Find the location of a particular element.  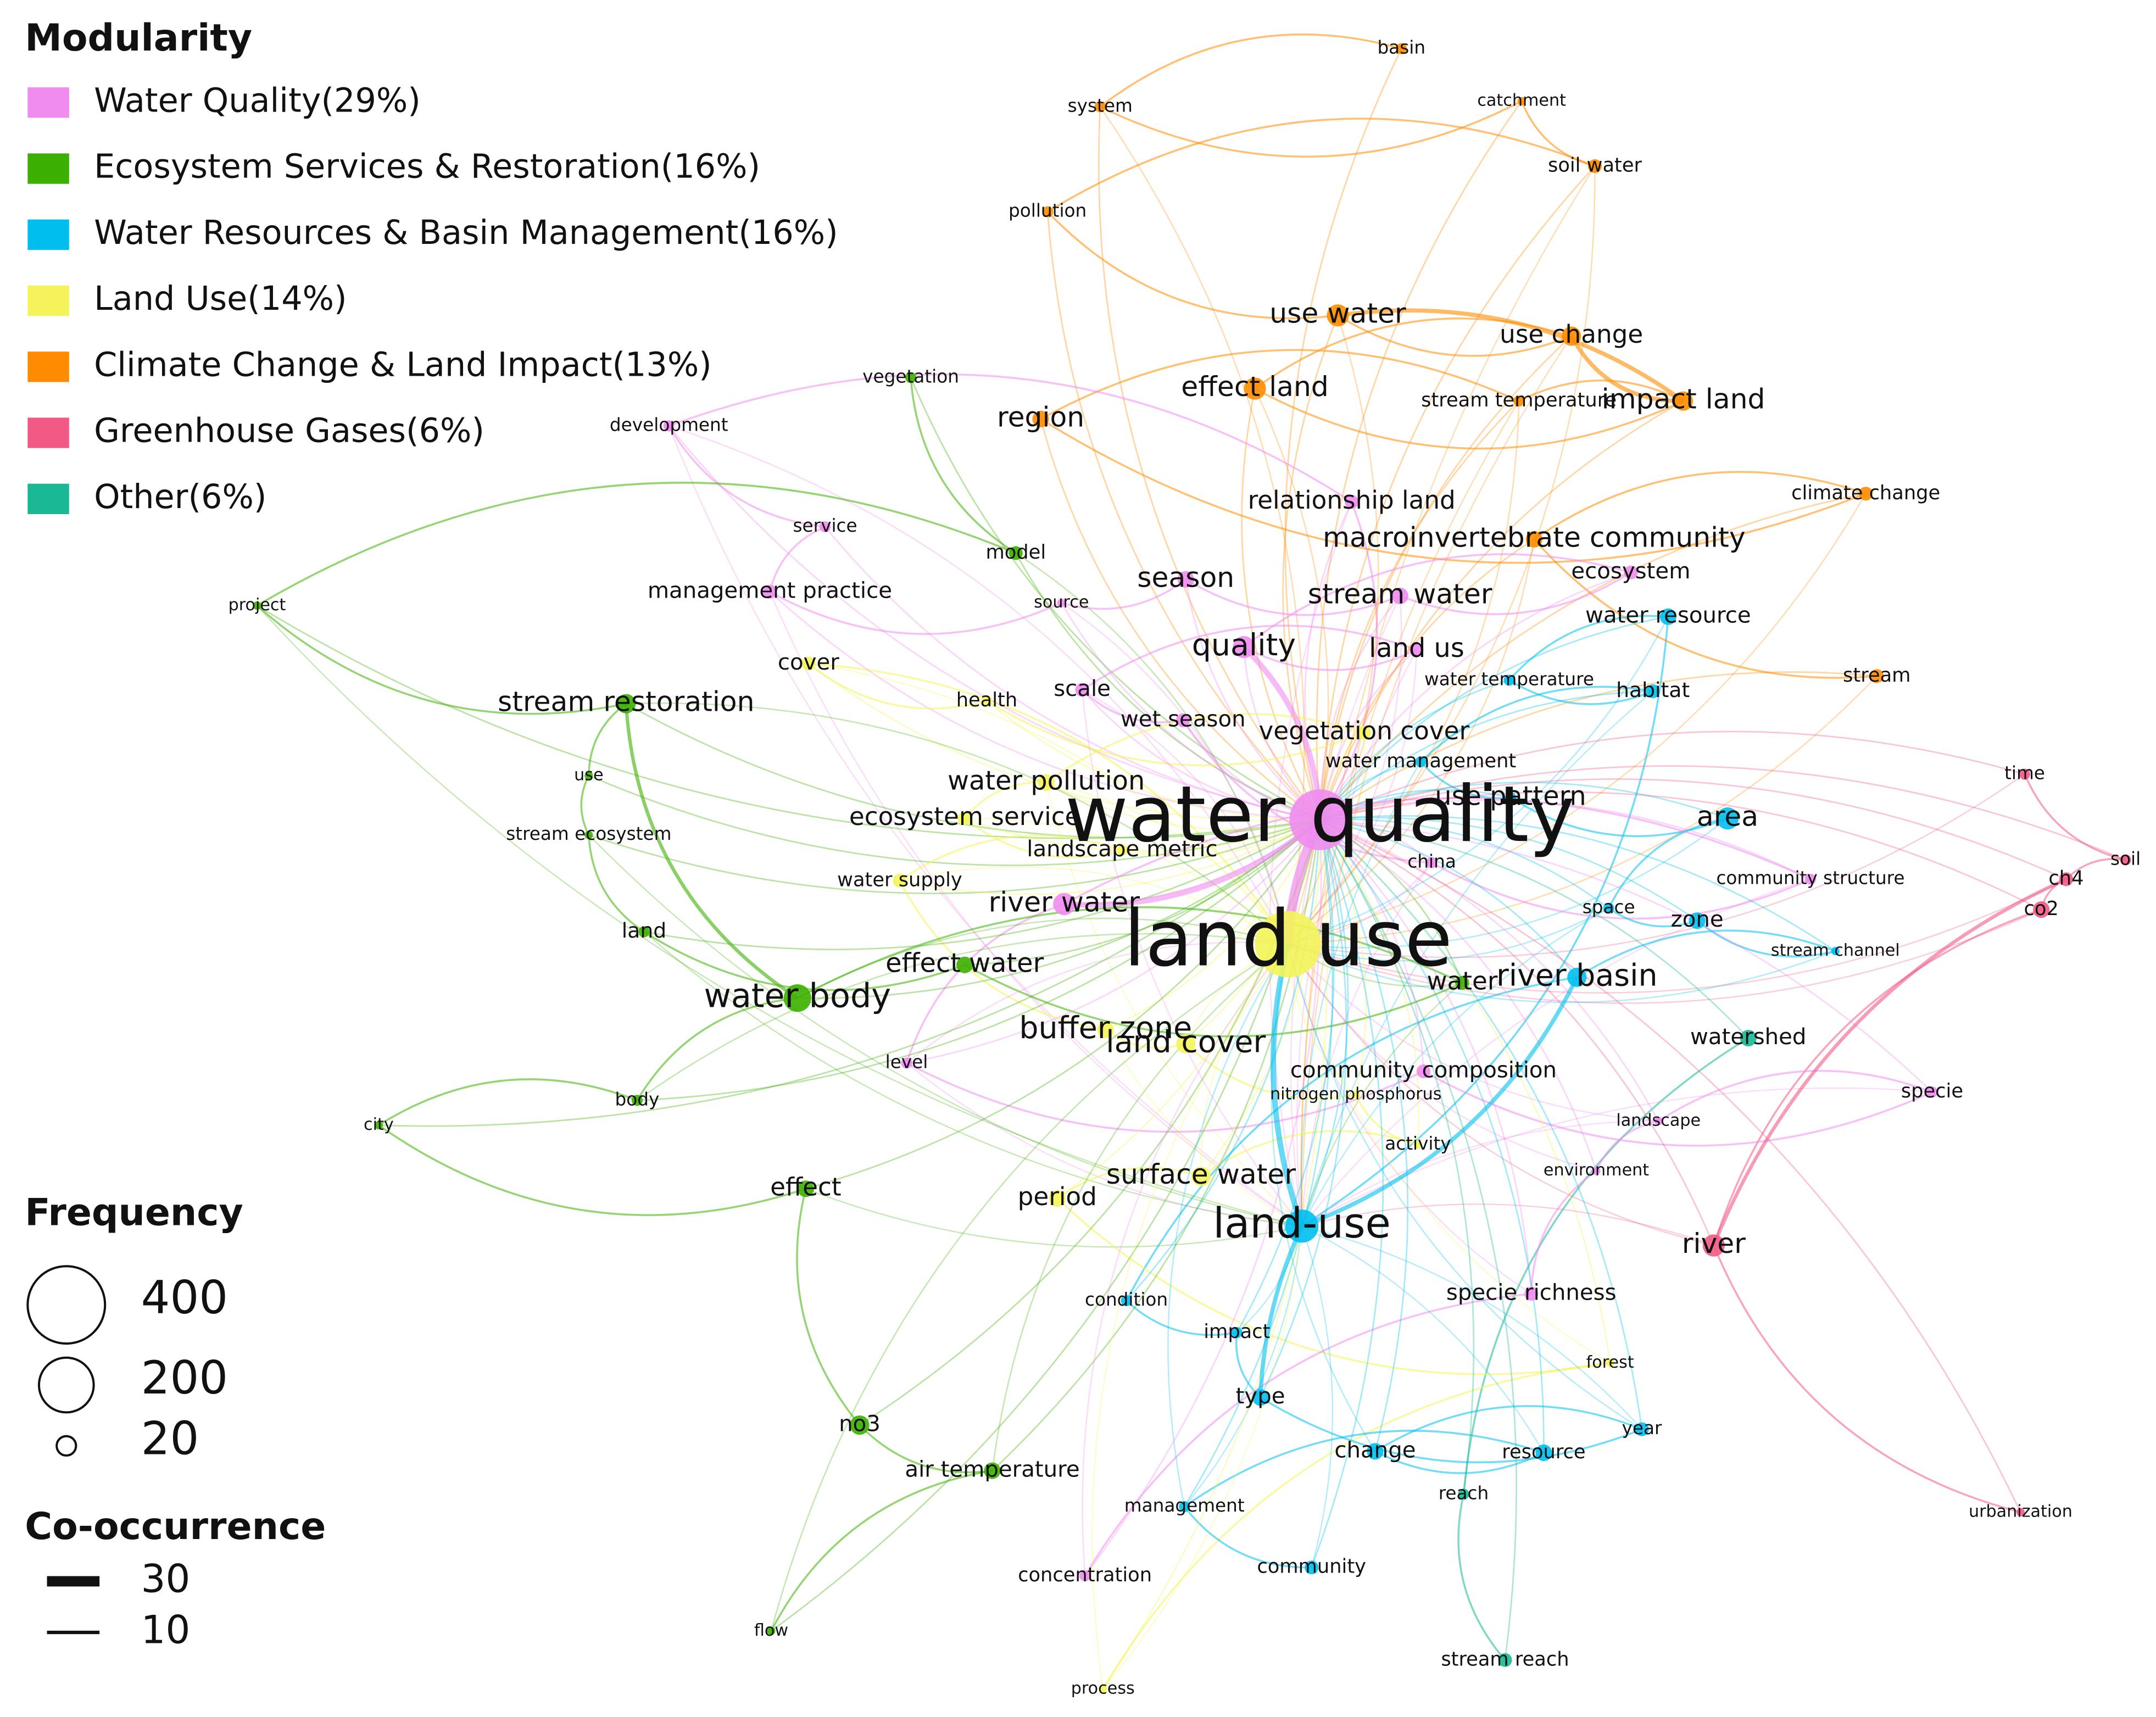

node-label: management practice is located at coordinates (770, 590).